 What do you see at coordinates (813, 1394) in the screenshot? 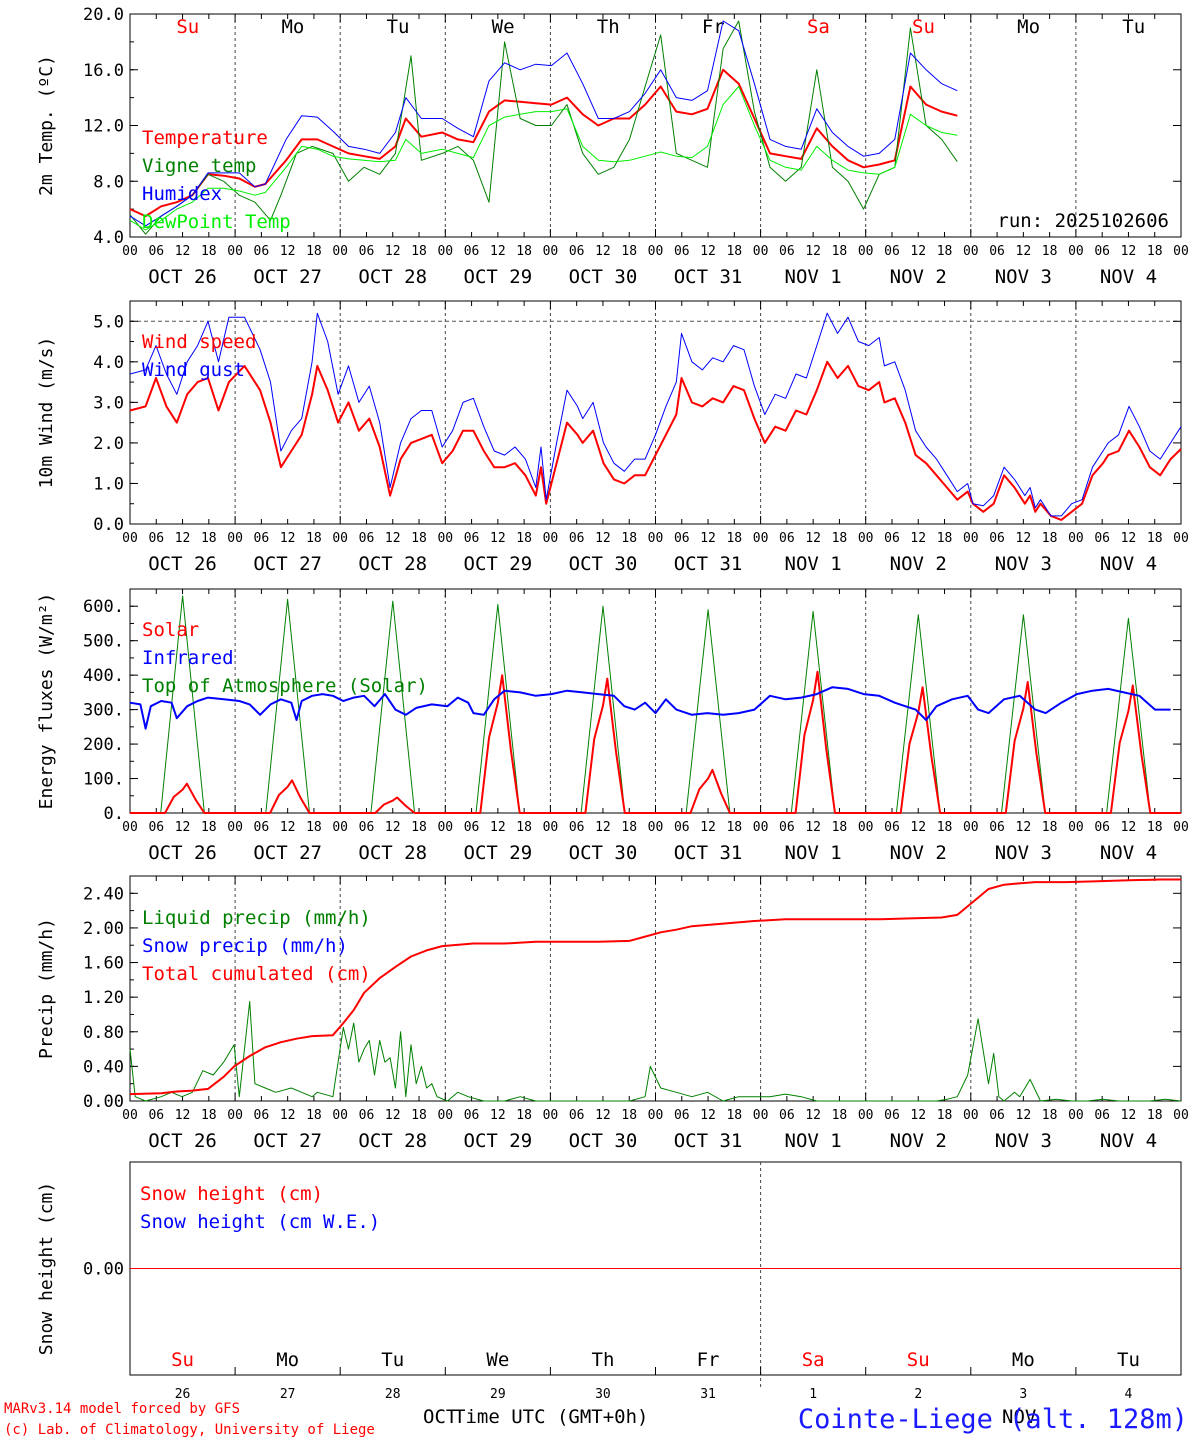
I see `day-number-label: 1` at bounding box center [813, 1394].